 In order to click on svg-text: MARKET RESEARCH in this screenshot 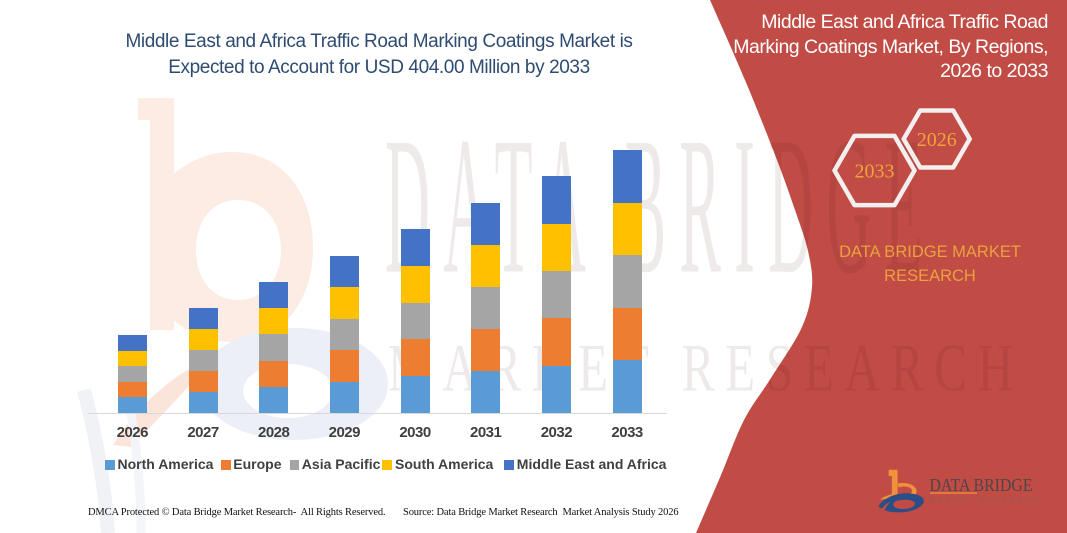, I will do `click(985, 501)`.